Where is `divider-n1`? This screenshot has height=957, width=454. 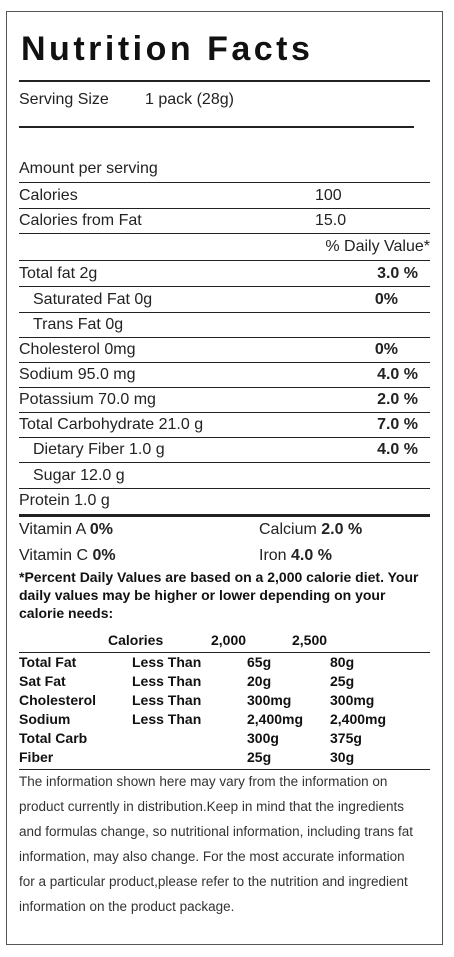 divider-n1 is located at coordinates (224, 312).